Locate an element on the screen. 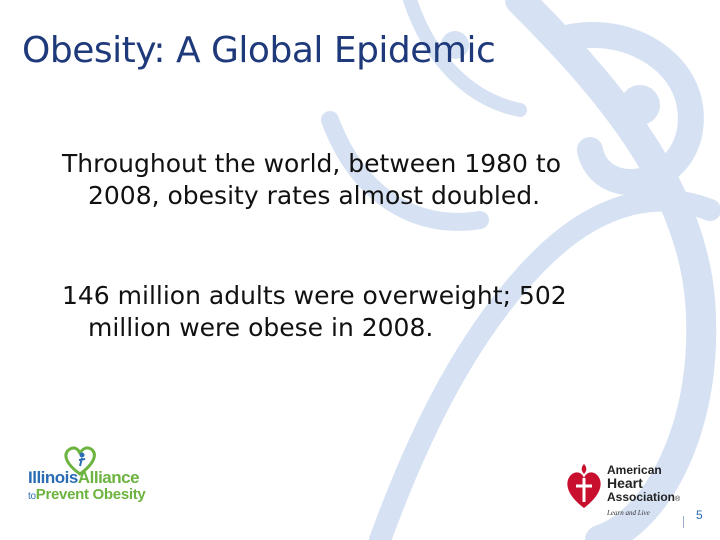  illinois-alliance-logo: IllinoisAlliance toPrevent Obesity is located at coordinates (92, 478).